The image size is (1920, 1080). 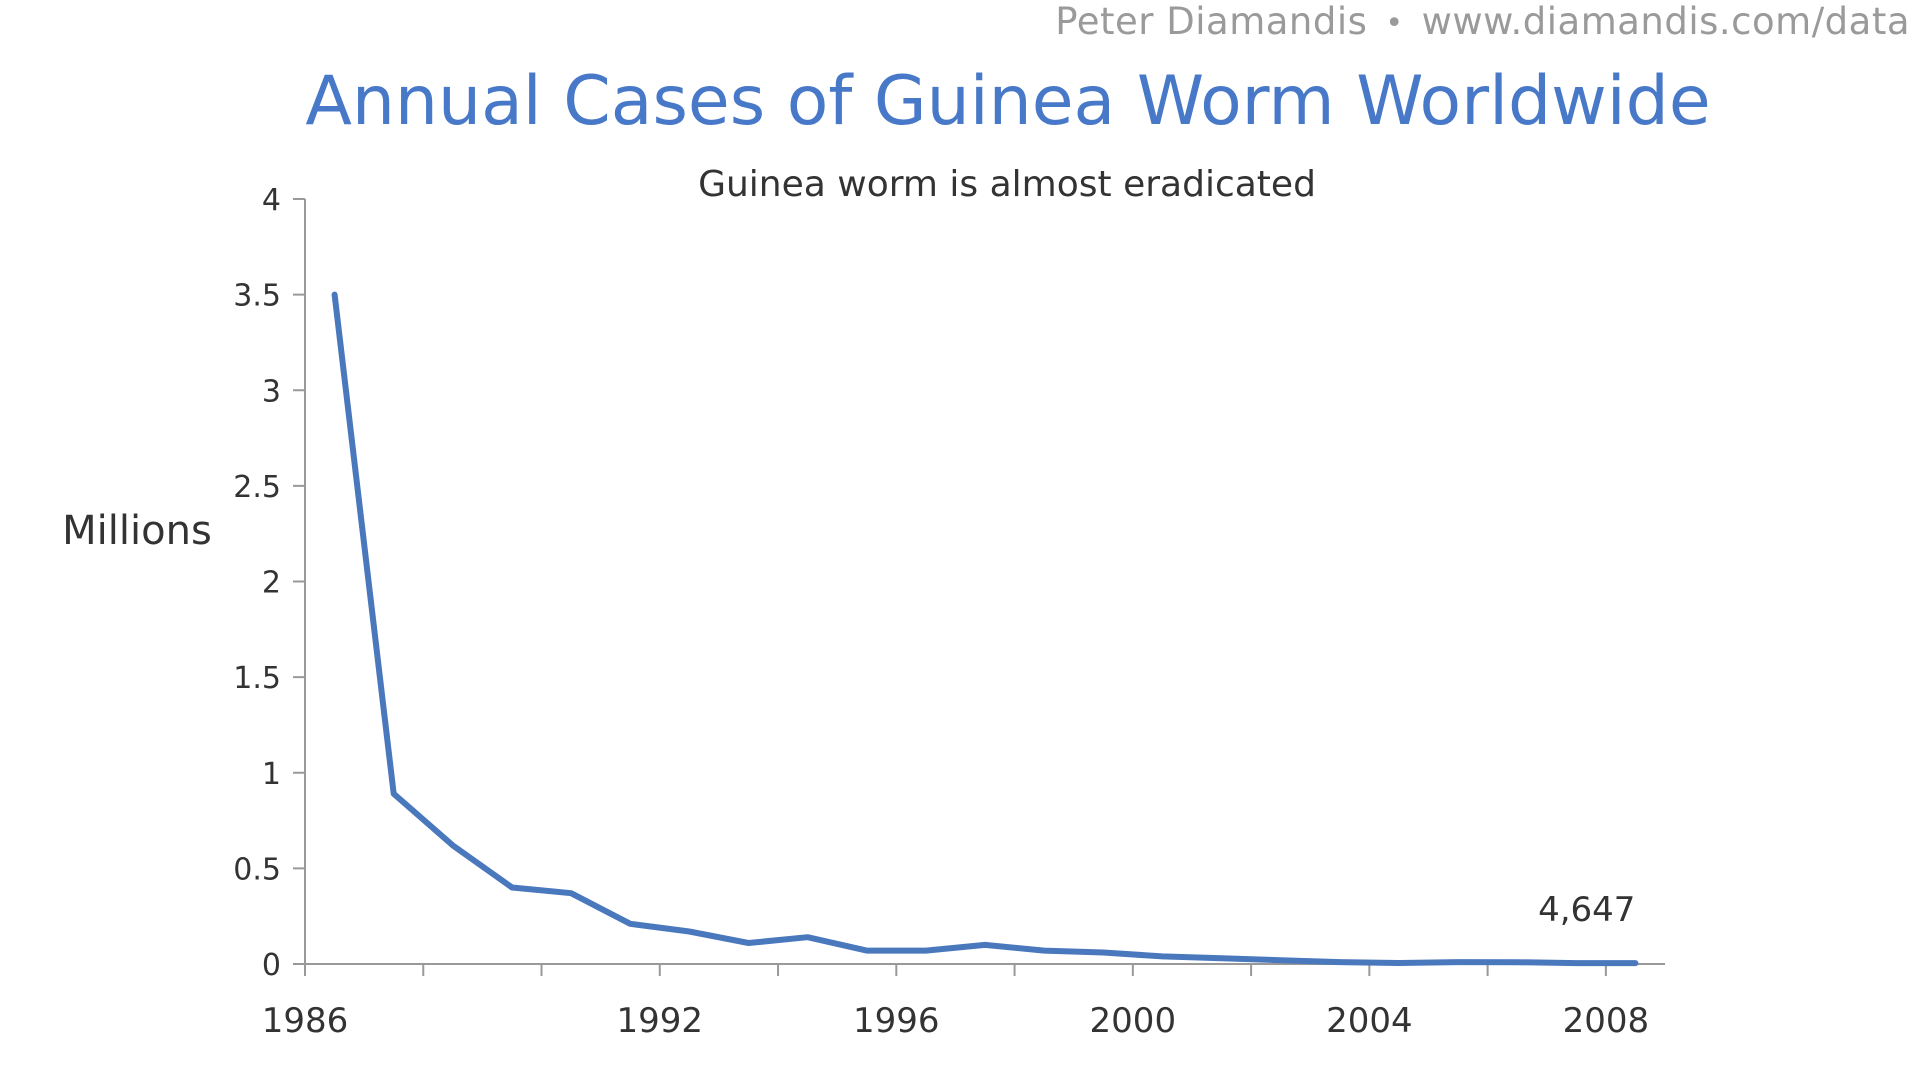 I want to click on data-annotation: 4,647, so click(x=1586, y=910).